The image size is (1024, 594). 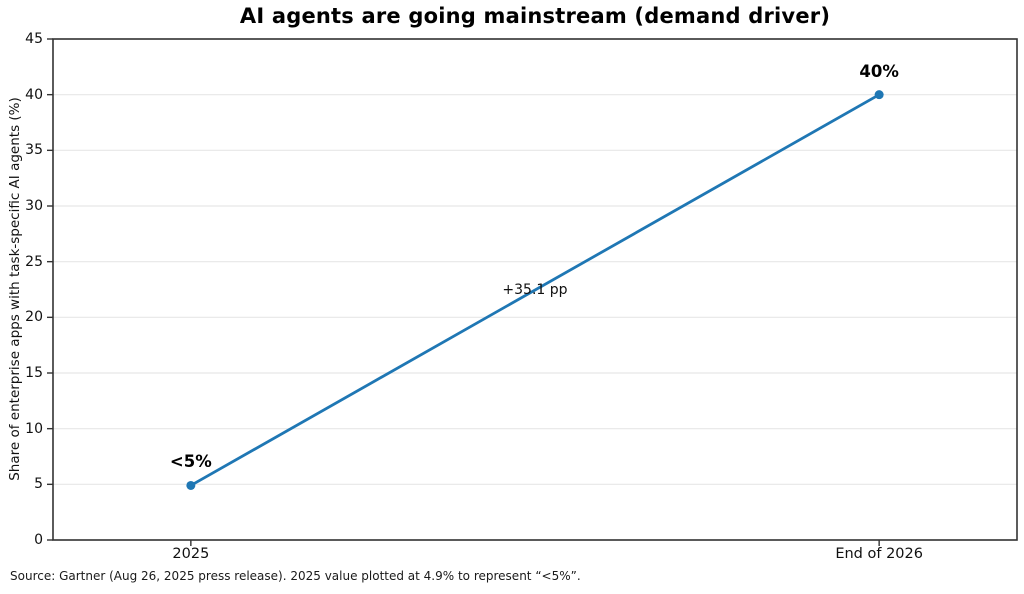 I want to click on delta-annotation: +35.1 pp, so click(x=535, y=290).